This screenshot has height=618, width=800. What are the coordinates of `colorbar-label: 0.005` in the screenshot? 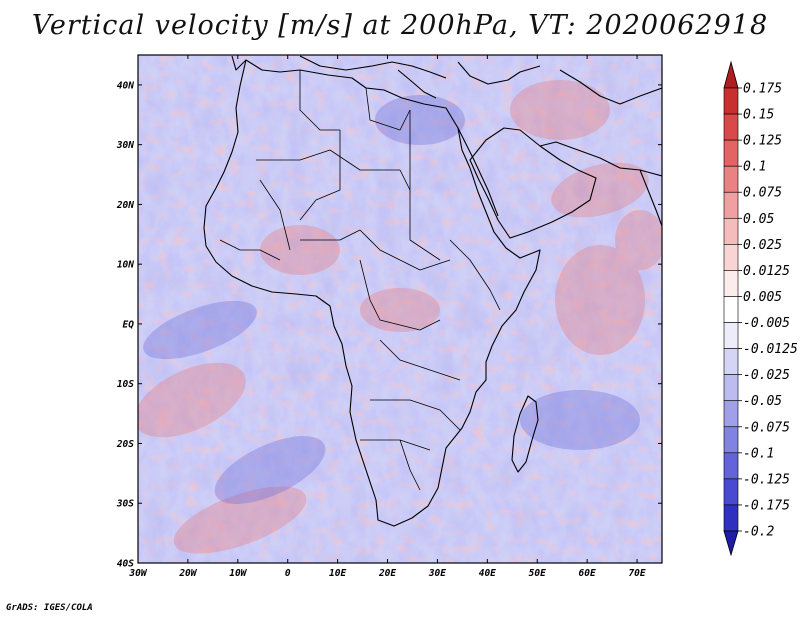 It's located at (762, 297).